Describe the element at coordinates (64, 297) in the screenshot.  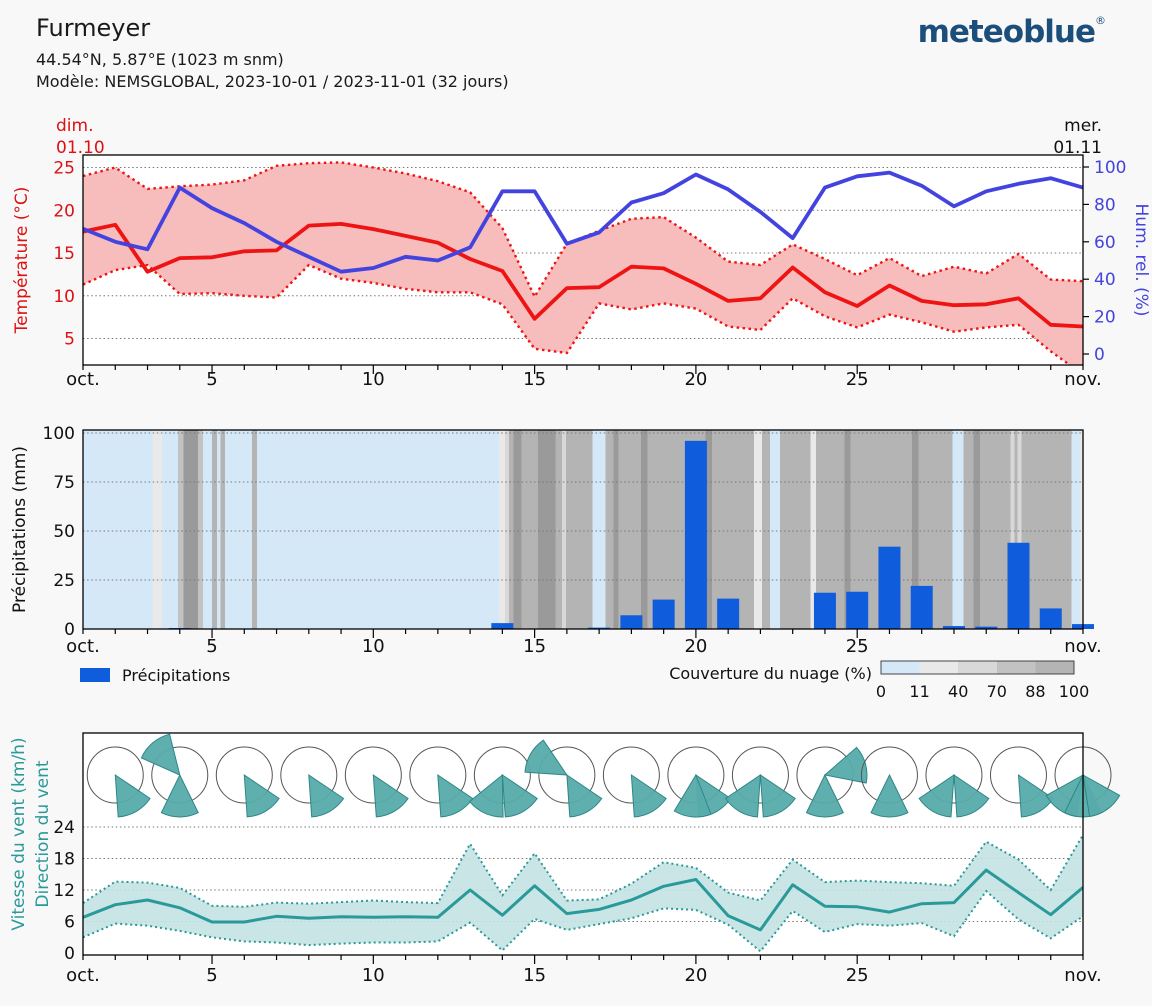
I see `temp-tick-label: 10` at that location.